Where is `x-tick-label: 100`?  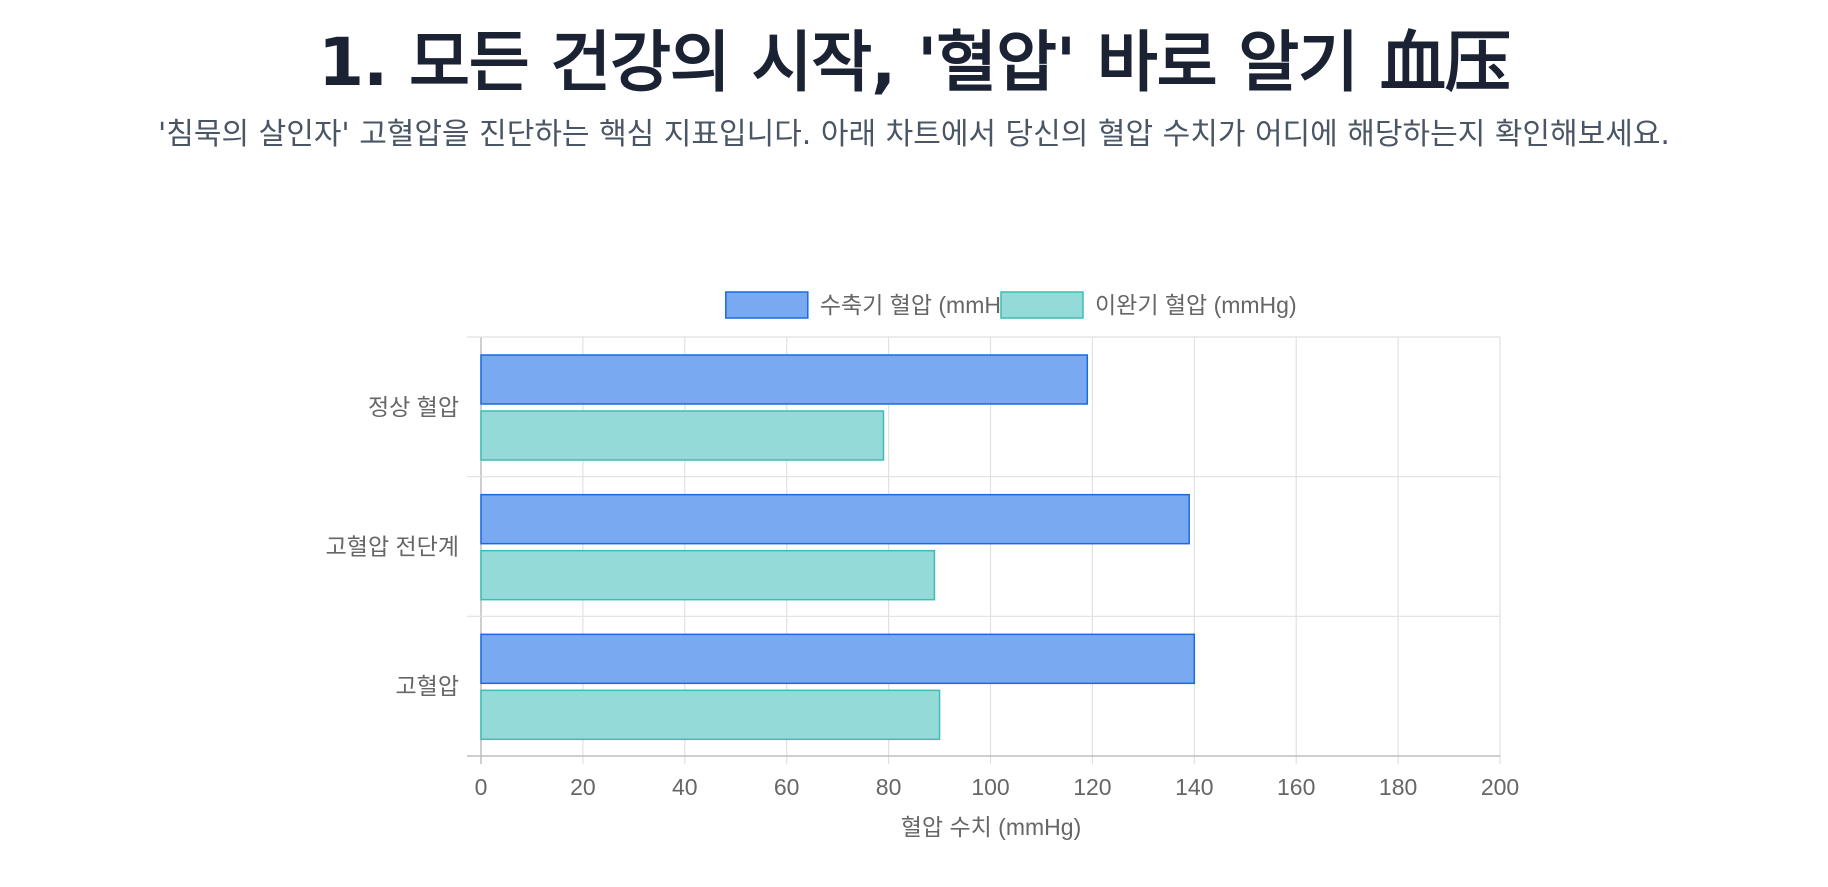
x-tick-label: 100 is located at coordinates (990, 787).